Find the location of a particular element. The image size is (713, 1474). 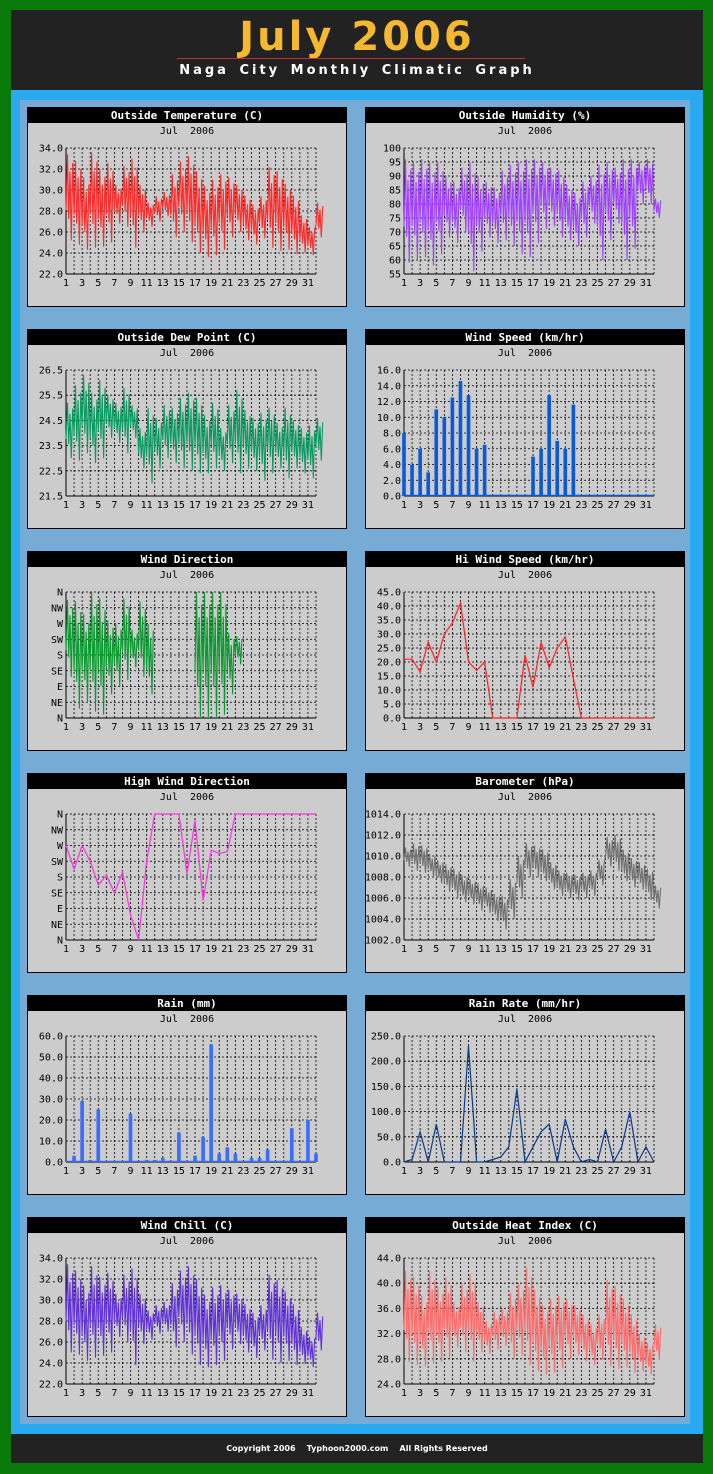

chart-title: Outside Heat Index (C) is located at coordinates (525, 1225).